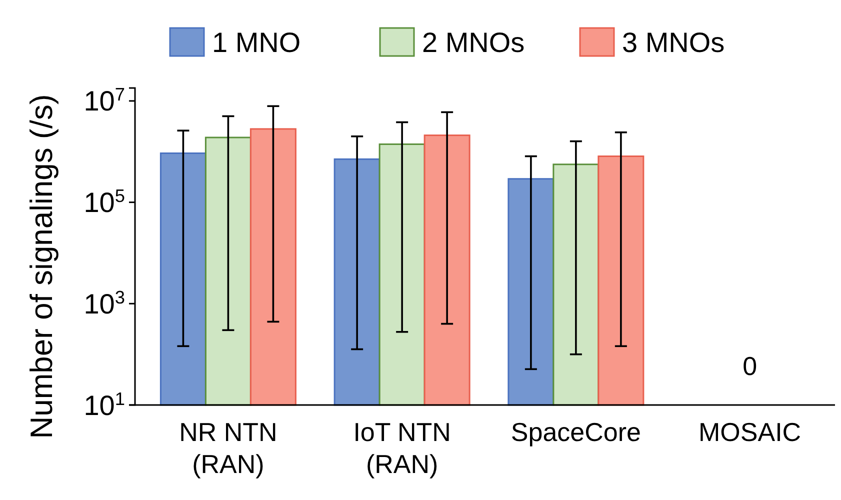 This screenshot has width=841, height=500. Describe the element at coordinates (473, 42) in the screenshot. I see `legend-label: 2 MNOs` at that location.